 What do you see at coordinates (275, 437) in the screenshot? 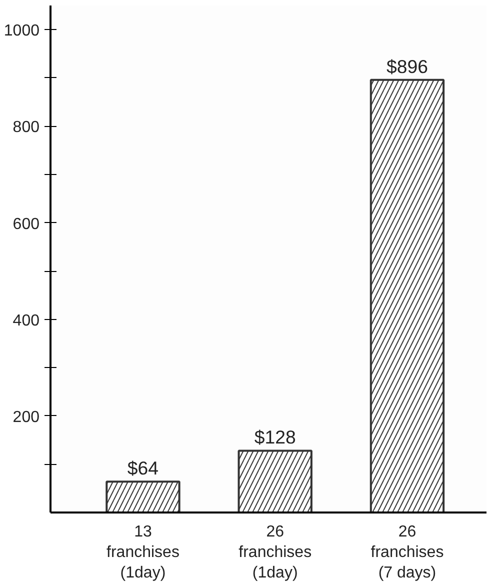
I see `data-label: $128` at bounding box center [275, 437].